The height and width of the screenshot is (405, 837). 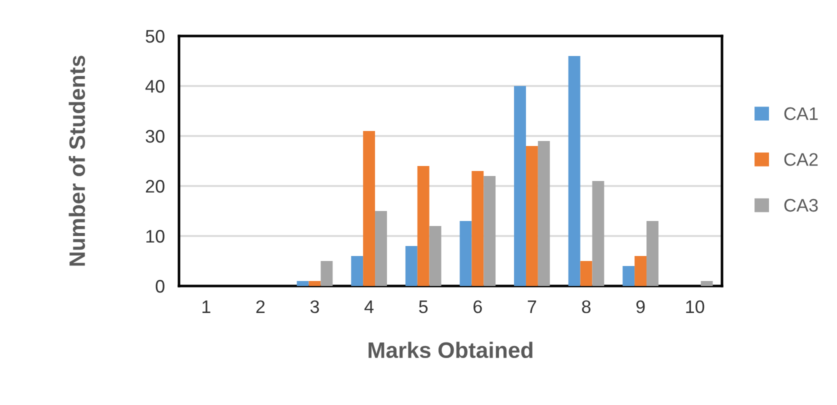 I want to click on y-axis-title: Number of Students, so click(x=77, y=161).